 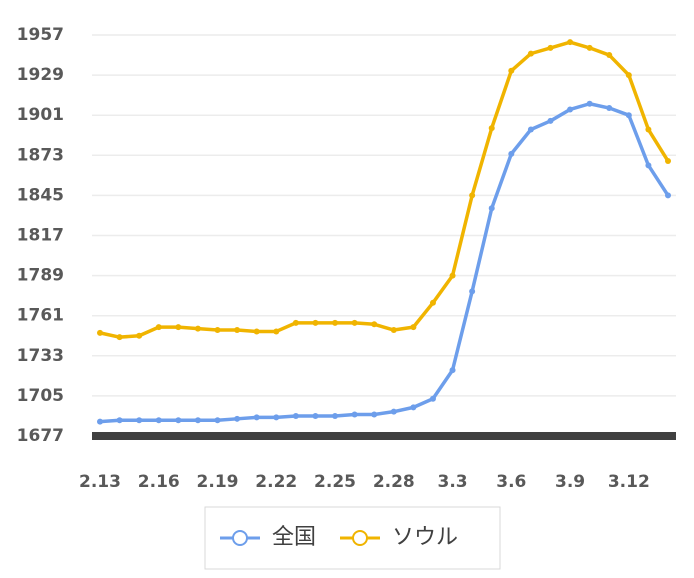 What do you see at coordinates (100, 482) in the screenshot?
I see `x-tick-label: 2.13` at bounding box center [100, 482].